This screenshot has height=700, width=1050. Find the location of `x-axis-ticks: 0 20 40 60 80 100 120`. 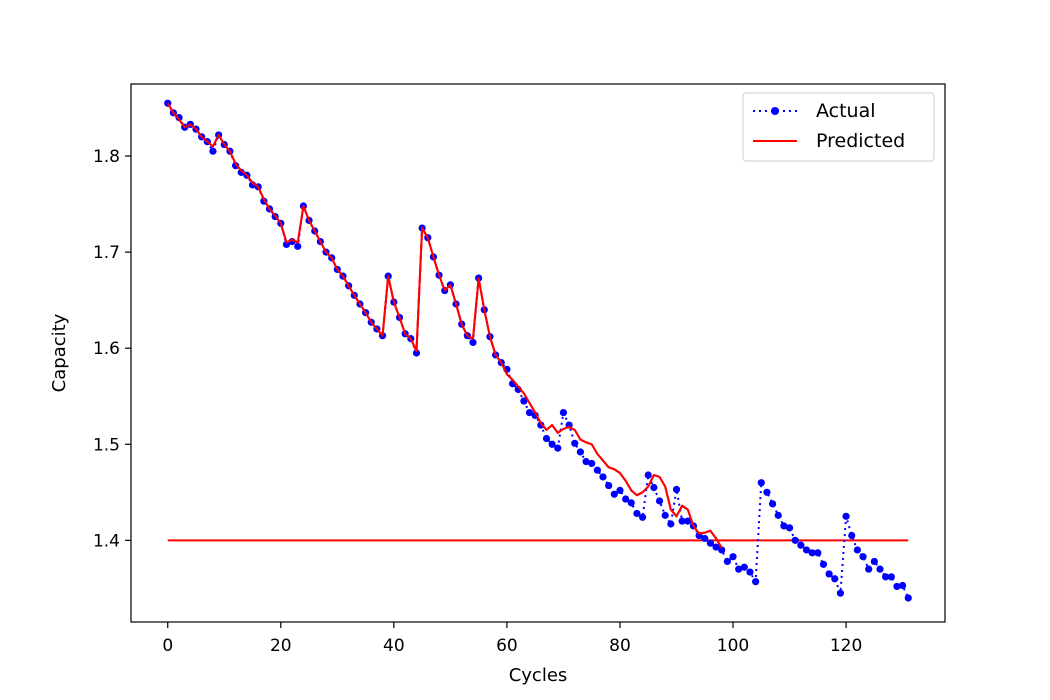

x-axis-ticks: 0 20 40 60 80 100 120 is located at coordinates (512, 639).